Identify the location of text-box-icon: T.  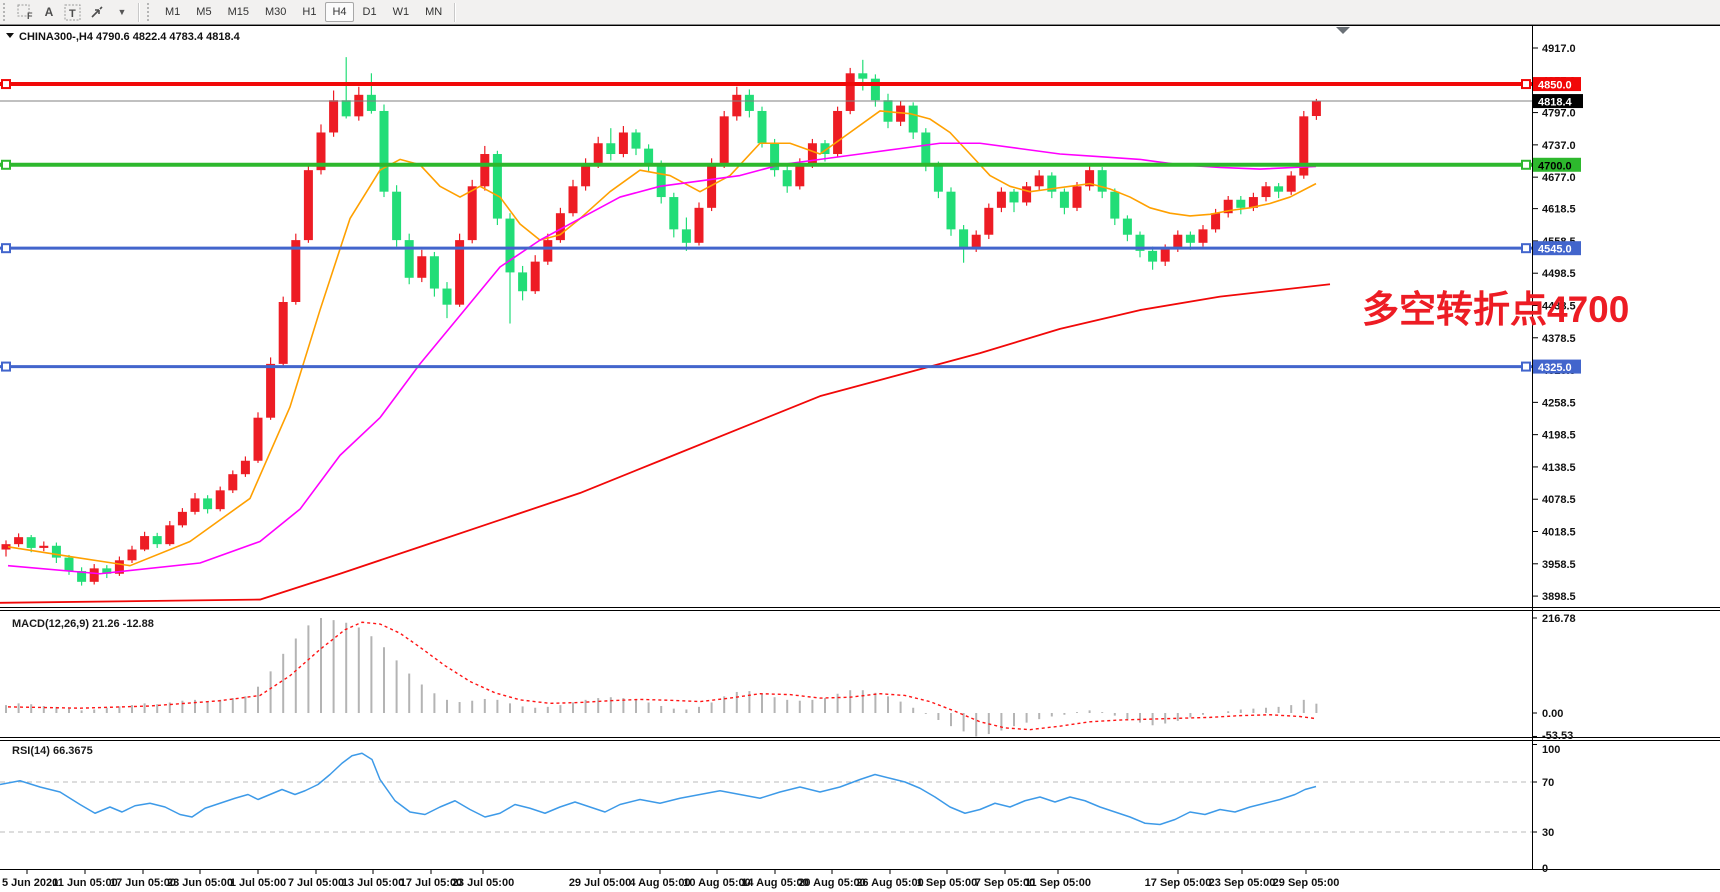
(73, 12).